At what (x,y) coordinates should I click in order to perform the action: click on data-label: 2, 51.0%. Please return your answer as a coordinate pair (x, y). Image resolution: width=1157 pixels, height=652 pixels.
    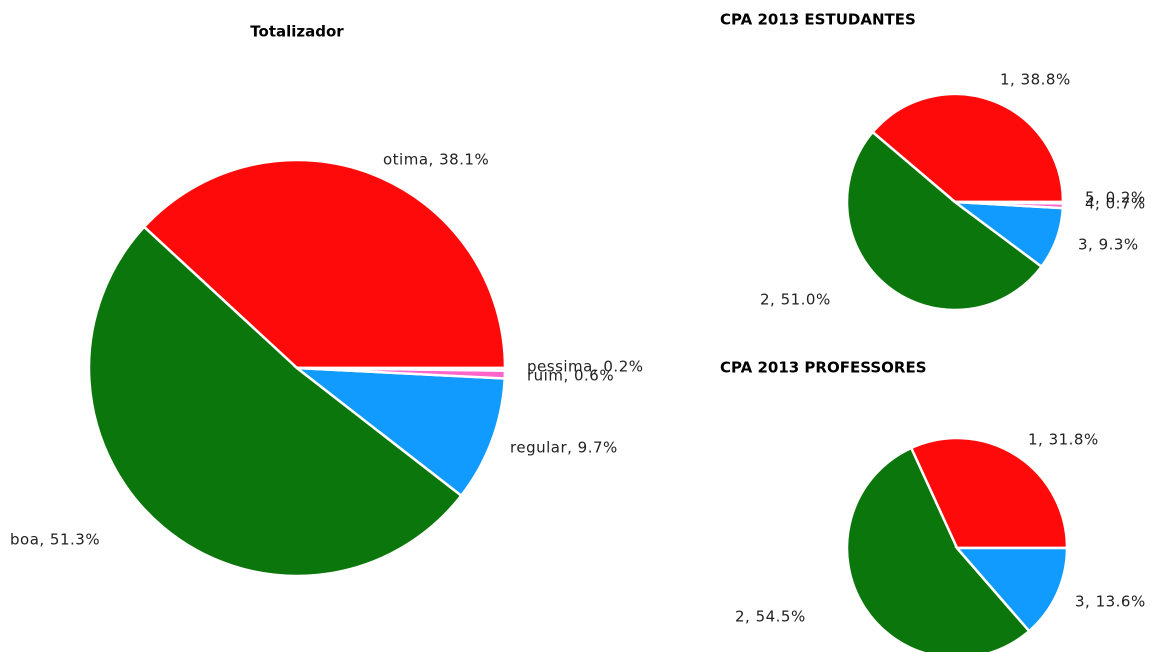
    Looking at the image, I should click on (795, 300).